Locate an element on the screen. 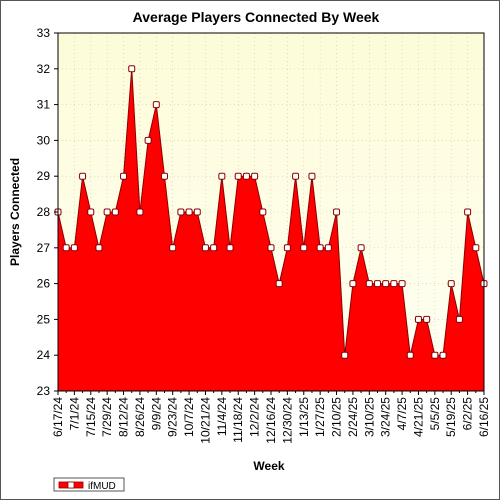 The width and height of the screenshot is (500, 500). x-tick-label: 7/29/24 is located at coordinates (107, 417).